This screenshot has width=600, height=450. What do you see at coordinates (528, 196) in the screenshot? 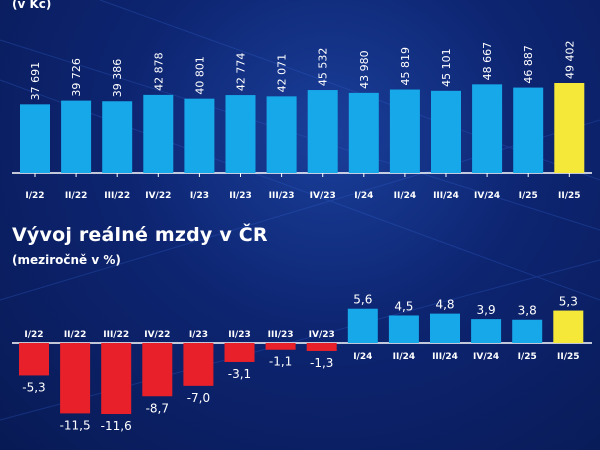
I see `chart1-category-label: I/25` at bounding box center [528, 196].